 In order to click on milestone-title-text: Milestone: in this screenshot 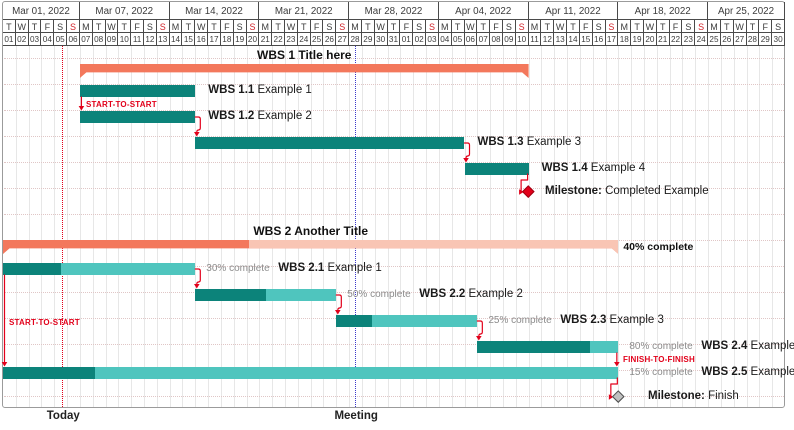, I will do `click(676, 396)`.